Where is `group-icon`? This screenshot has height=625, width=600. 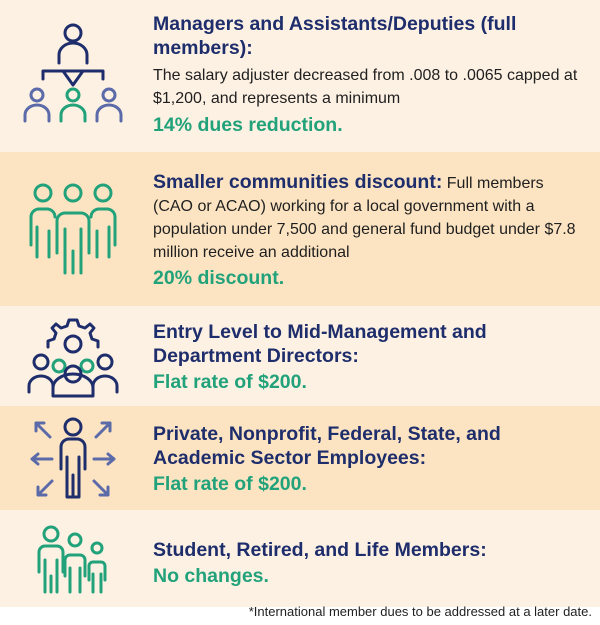 group-icon is located at coordinates (72, 230).